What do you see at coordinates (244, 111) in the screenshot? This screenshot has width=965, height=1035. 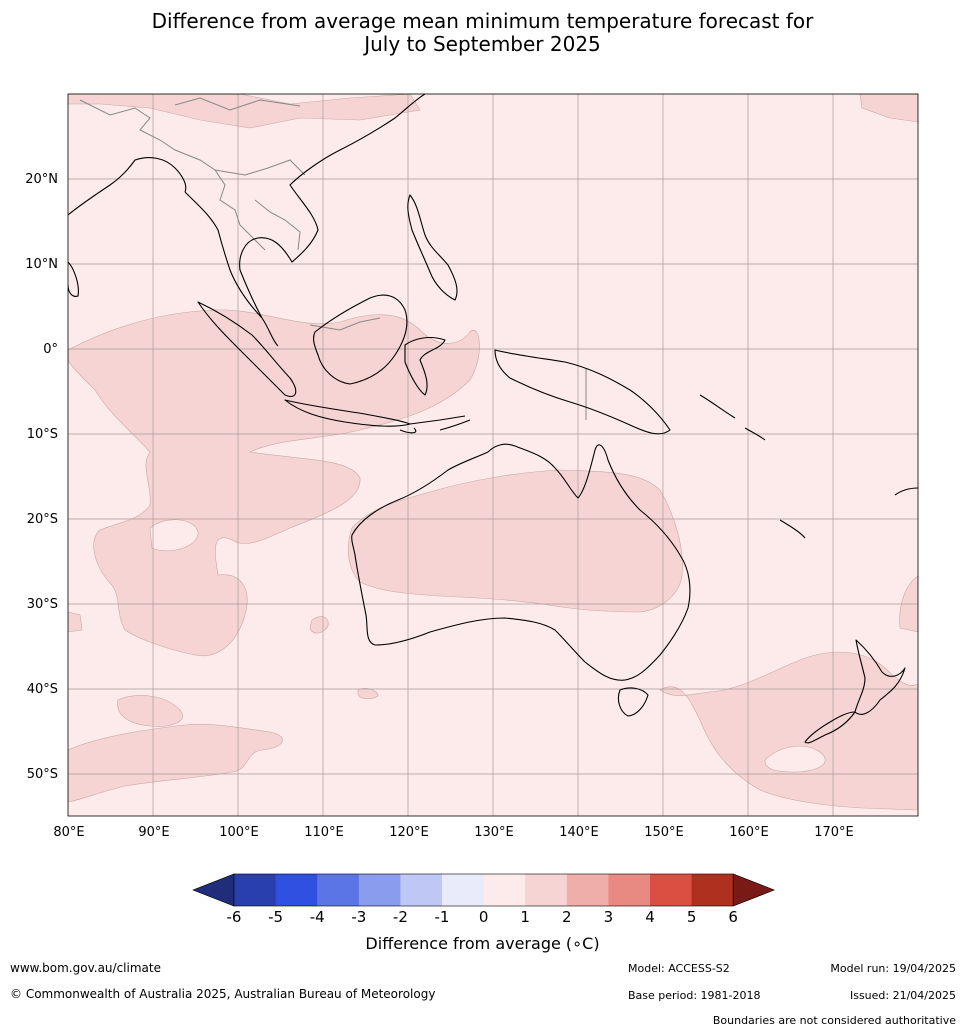 I see `anomaly-region-north` at bounding box center [244, 111].